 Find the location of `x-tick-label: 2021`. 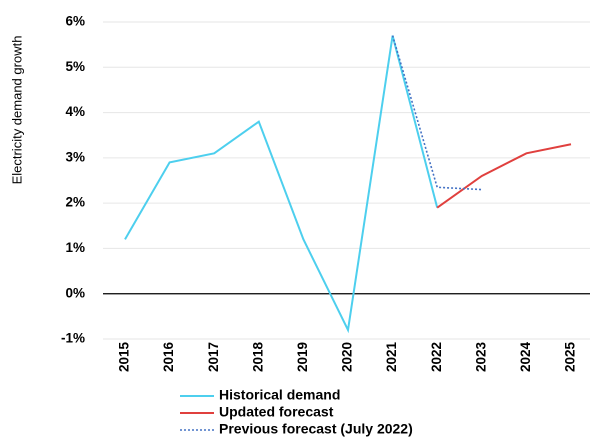

x-tick-label: 2021 is located at coordinates (391, 356).